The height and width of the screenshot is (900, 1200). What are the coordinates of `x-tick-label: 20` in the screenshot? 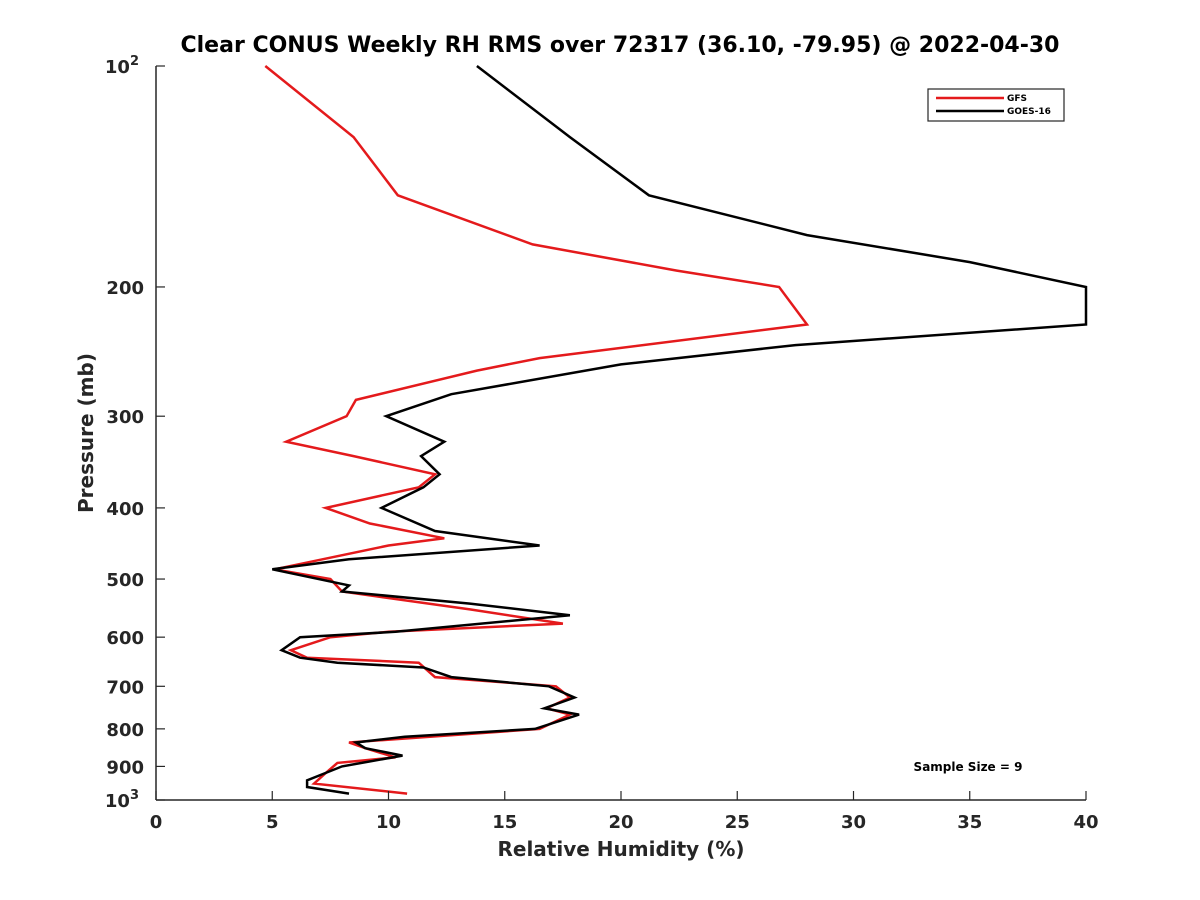 It's located at (620, 822).